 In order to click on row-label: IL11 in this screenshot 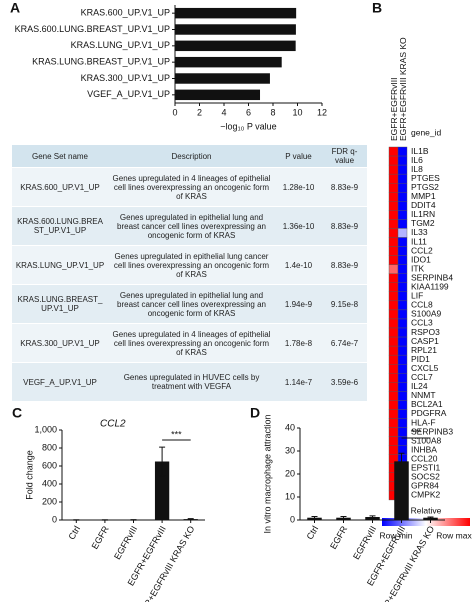, I will do `click(419, 241)`.